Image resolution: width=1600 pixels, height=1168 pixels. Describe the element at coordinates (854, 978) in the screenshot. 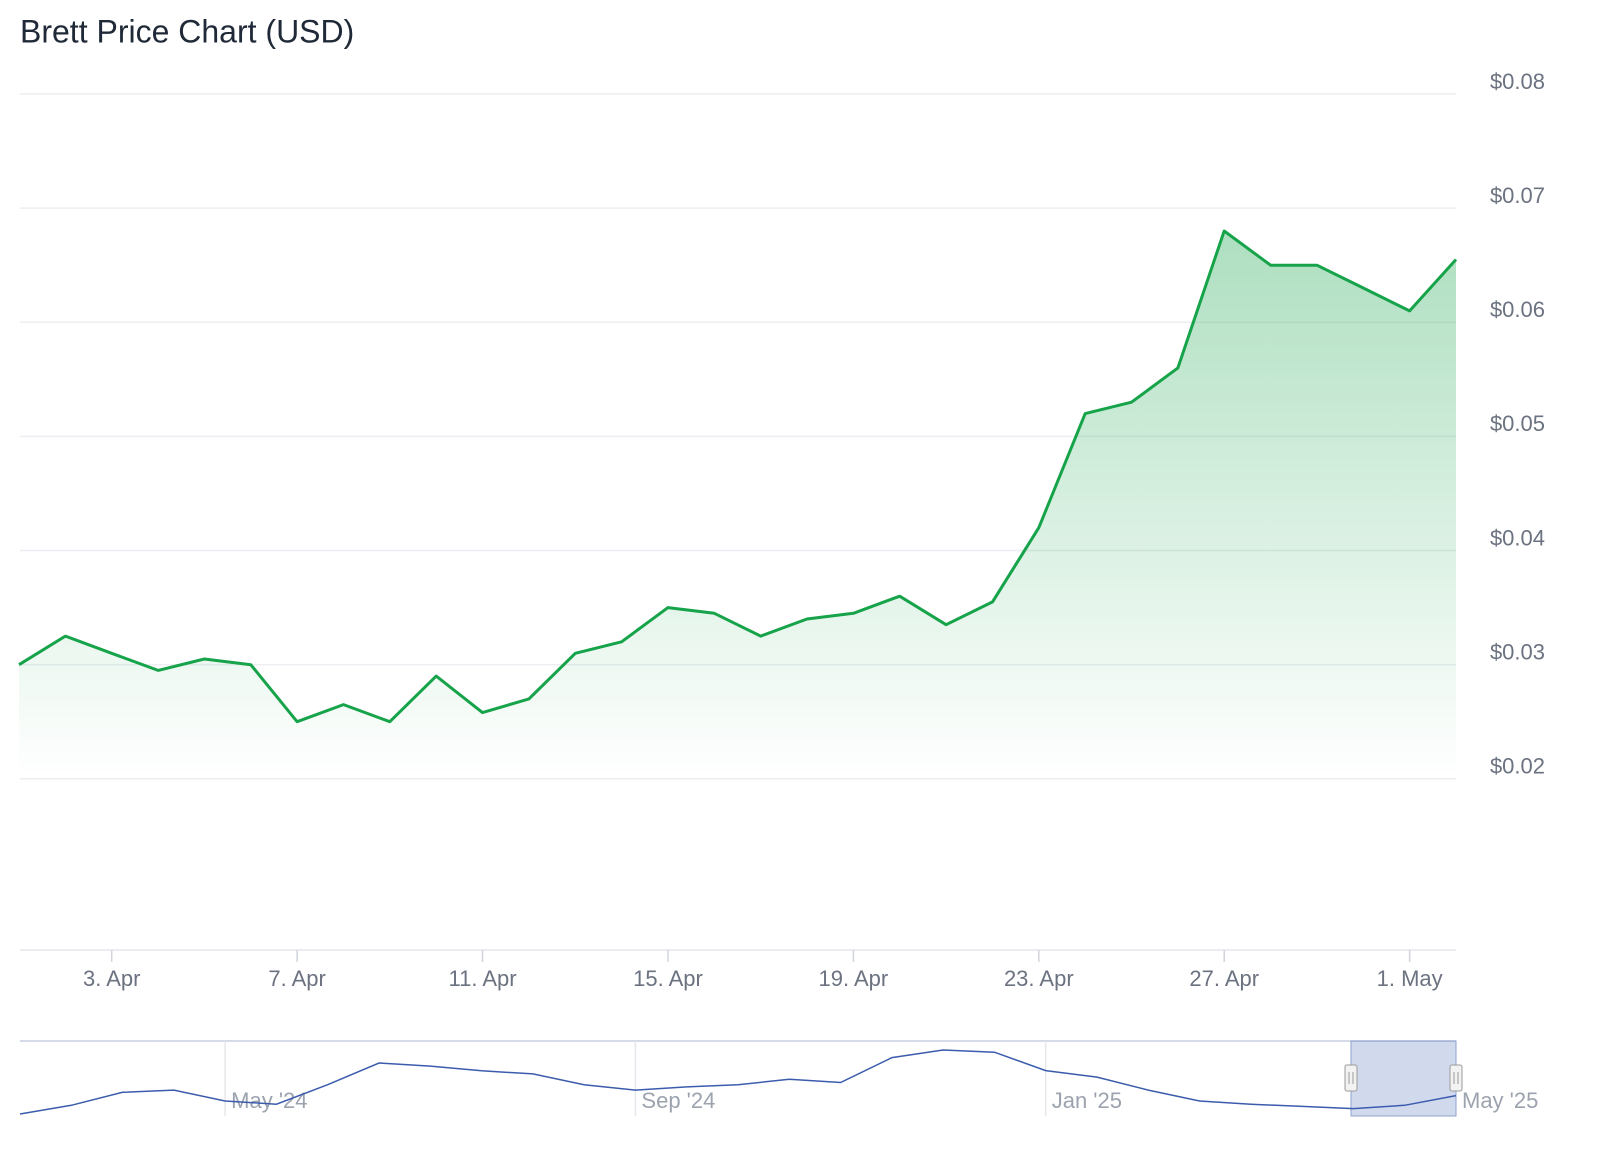

I see `x-tick-label: 19. Apr` at that location.